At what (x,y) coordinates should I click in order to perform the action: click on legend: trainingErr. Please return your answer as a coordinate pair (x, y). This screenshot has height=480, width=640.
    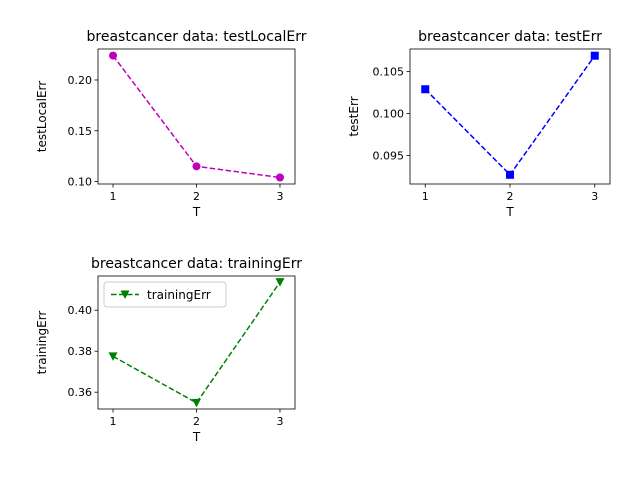
    Looking at the image, I should click on (165, 294).